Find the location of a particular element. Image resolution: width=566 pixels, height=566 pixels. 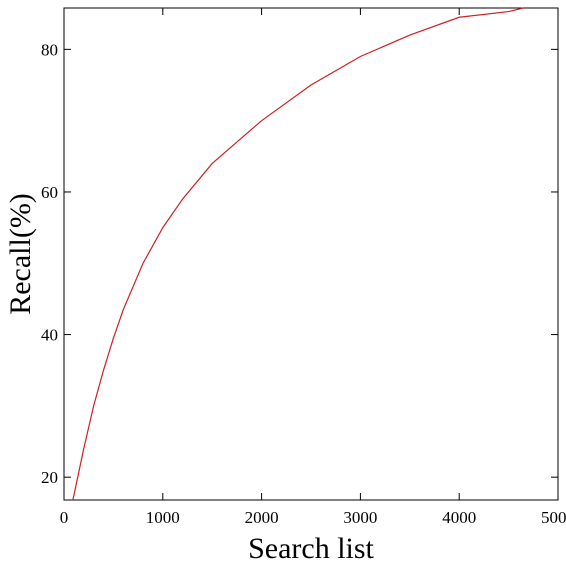

y-tick-label: 80 is located at coordinates (49, 49).